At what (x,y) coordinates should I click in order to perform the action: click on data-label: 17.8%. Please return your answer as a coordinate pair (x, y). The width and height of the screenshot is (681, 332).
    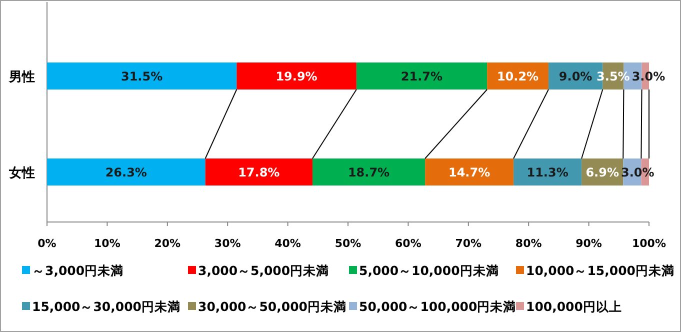
    Looking at the image, I should click on (259, 173).